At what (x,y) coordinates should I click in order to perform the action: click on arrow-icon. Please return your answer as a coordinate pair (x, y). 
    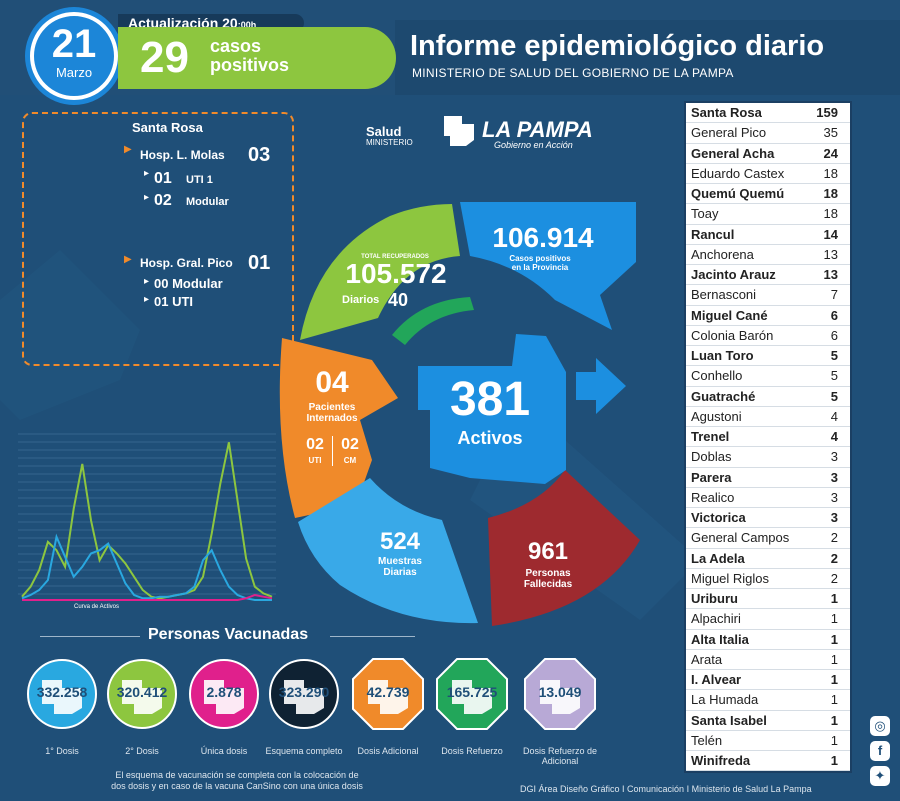
    Looking at the image, I should click on (601, 386).